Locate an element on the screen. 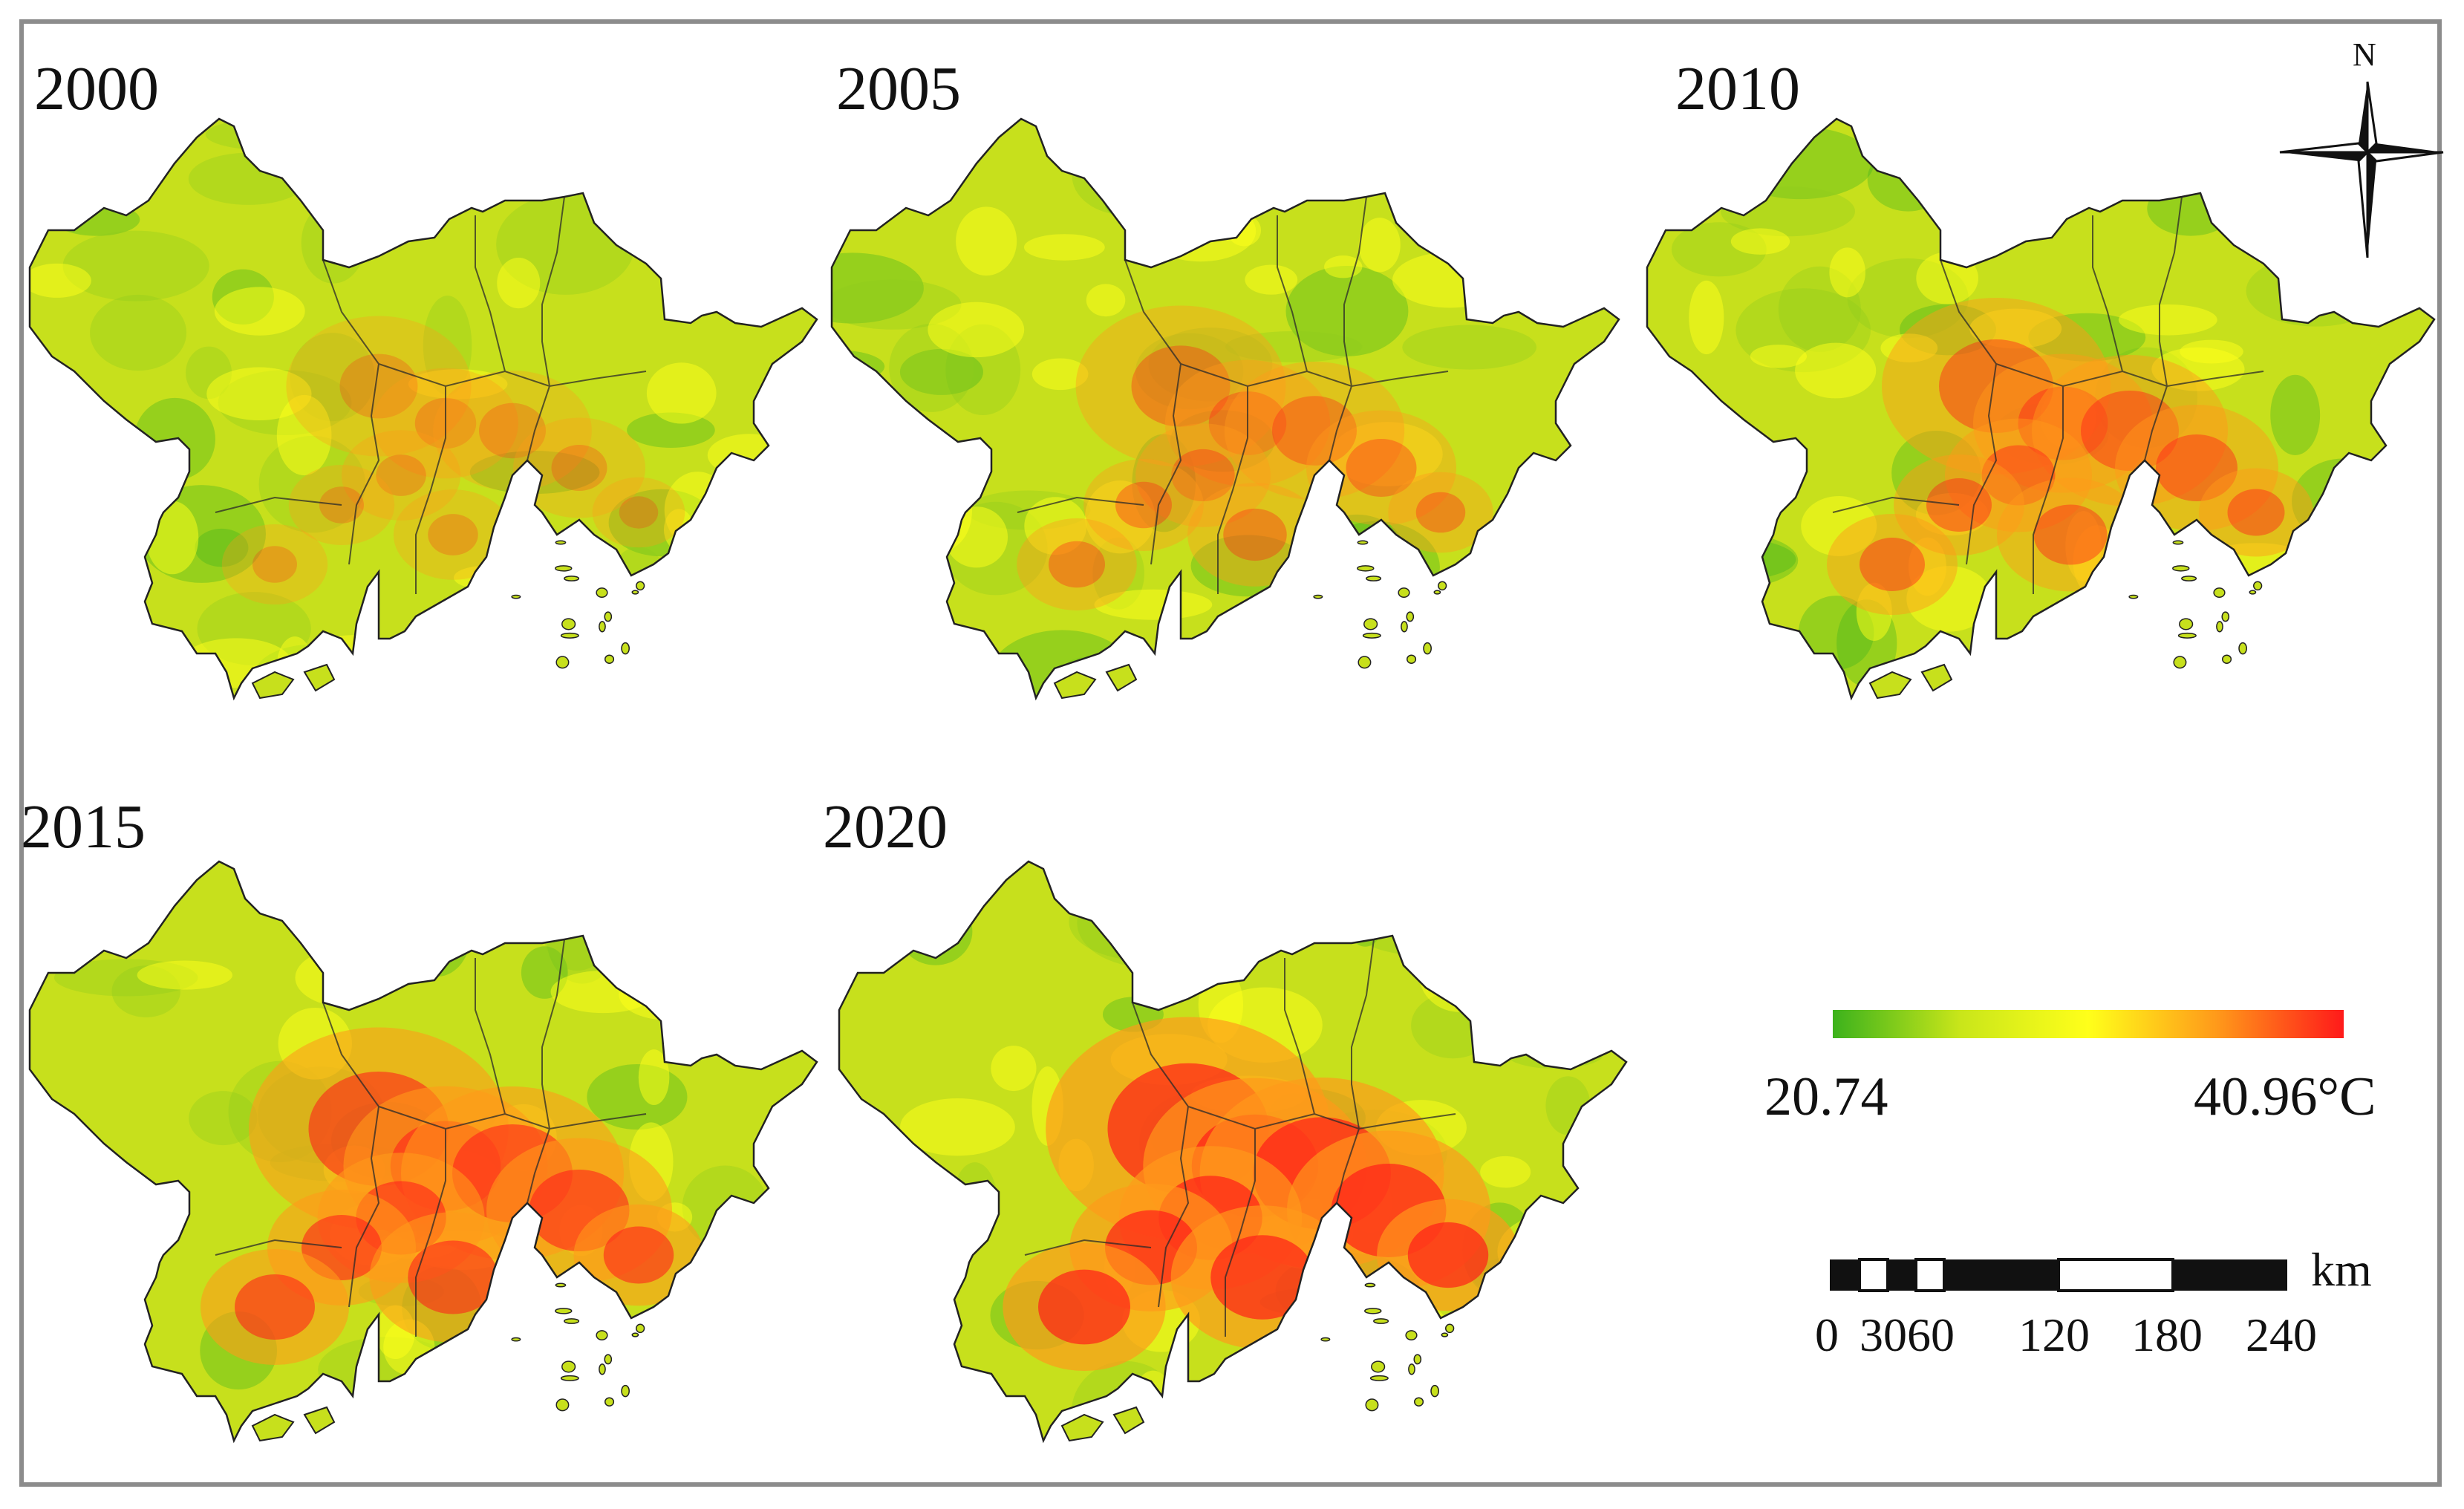 This screenshot has height=1509, width=2464. panel-year-label: 2010 is located at coordinates (1737, 88).